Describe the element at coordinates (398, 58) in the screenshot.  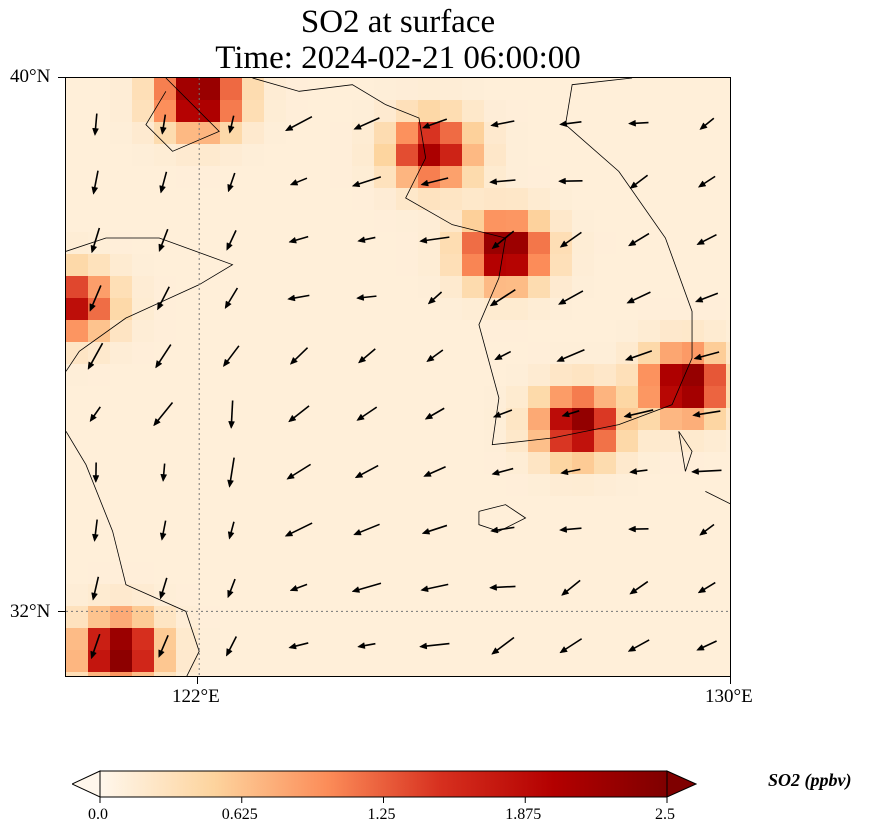
I see `chart-title-line2: Time: 2024-02-21 06:00:00` at that location.